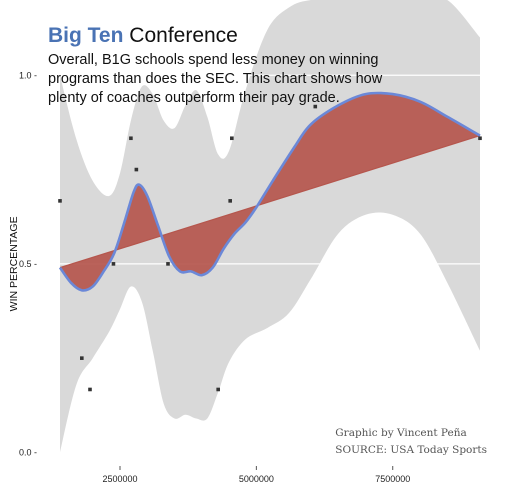 This screenshot has width=505, height=501. I want to click on y-axis-label: WIN PERCENTAGE, so click(14, 263).